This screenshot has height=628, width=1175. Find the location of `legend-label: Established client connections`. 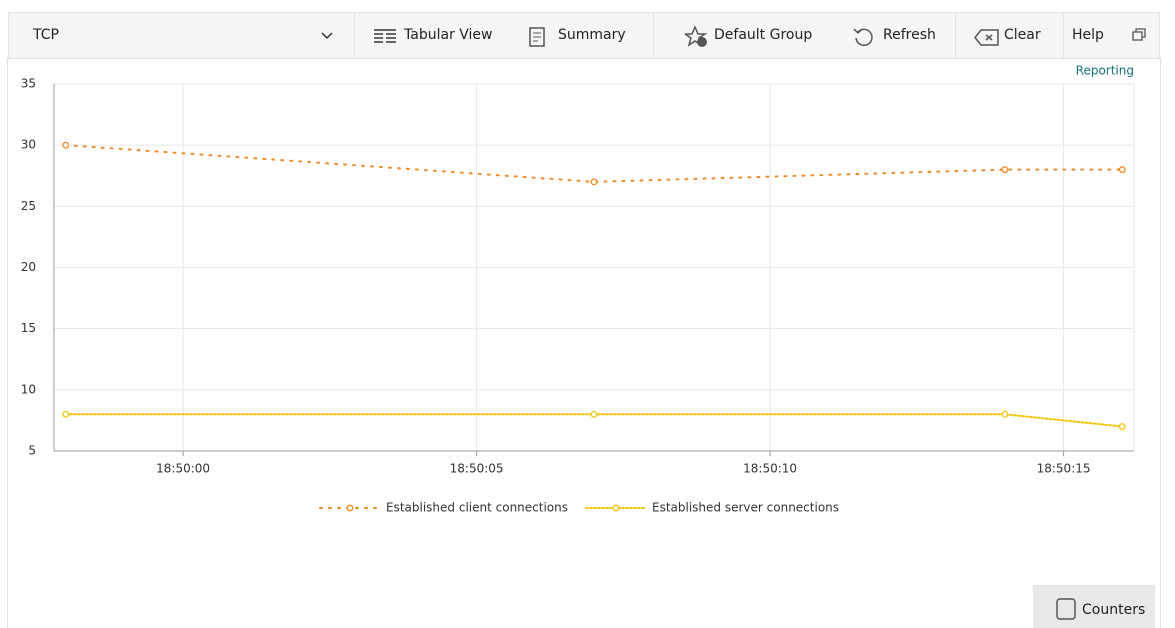

legend-label: Established client connections is located at coordinates (477, 508).